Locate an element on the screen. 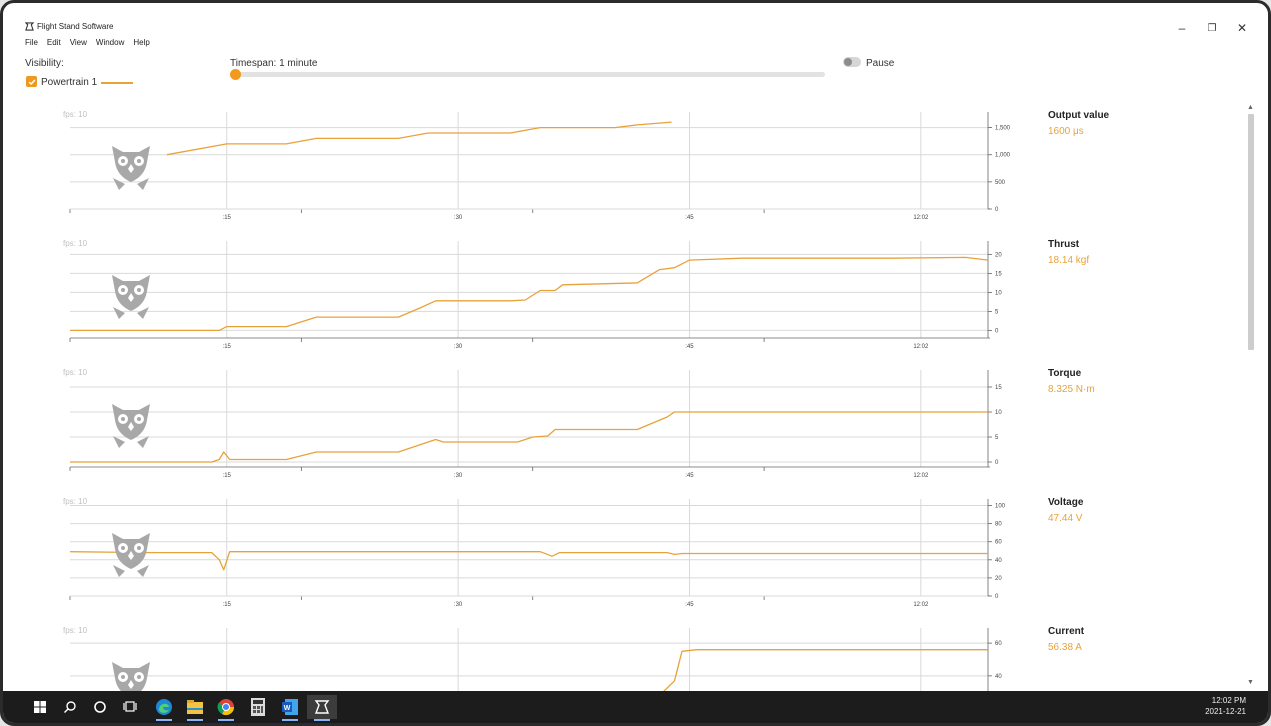 The height and width of the screenshot is (726, 1271). word-running-indicator is located at coordinates (290, 720).